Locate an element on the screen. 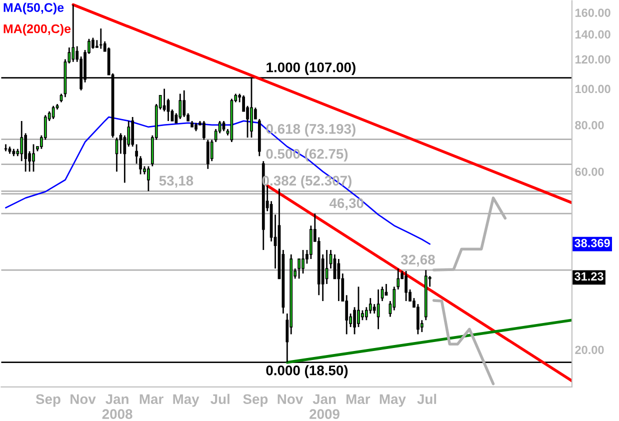  y-tick-label: 140.00 is located at coordinates (592, 34).